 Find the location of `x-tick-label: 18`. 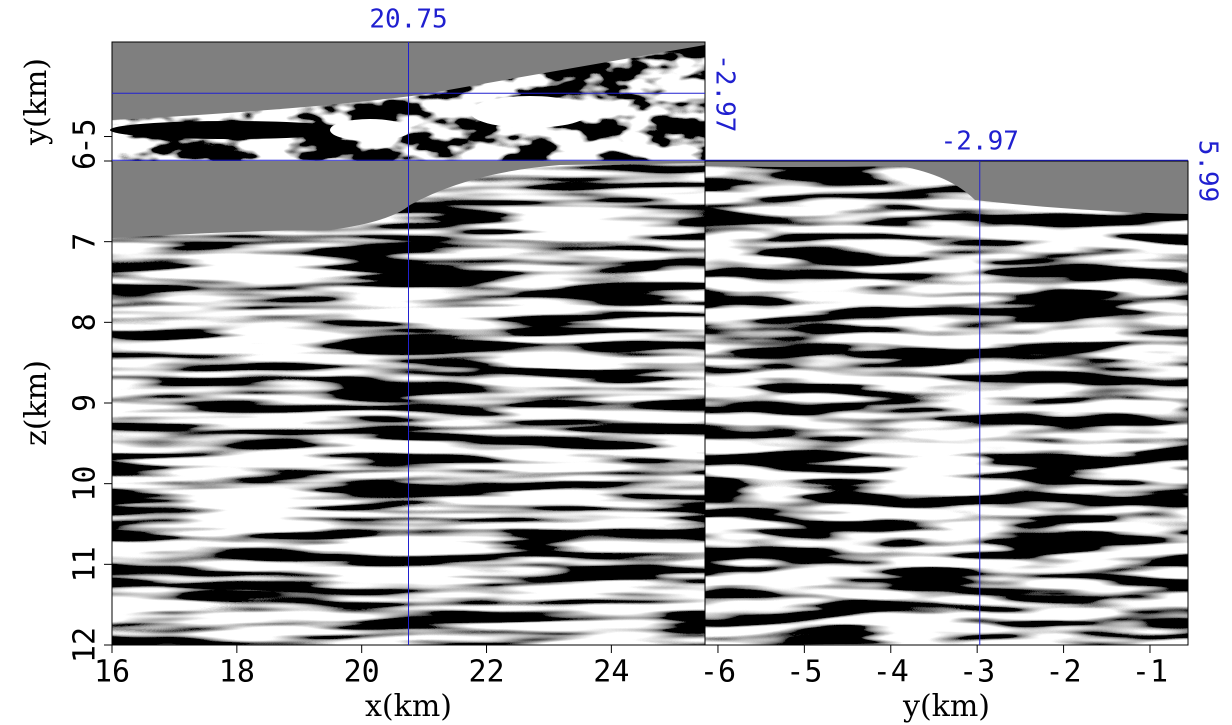

x-tick-label: 18 is located at coordinates (237, 672).